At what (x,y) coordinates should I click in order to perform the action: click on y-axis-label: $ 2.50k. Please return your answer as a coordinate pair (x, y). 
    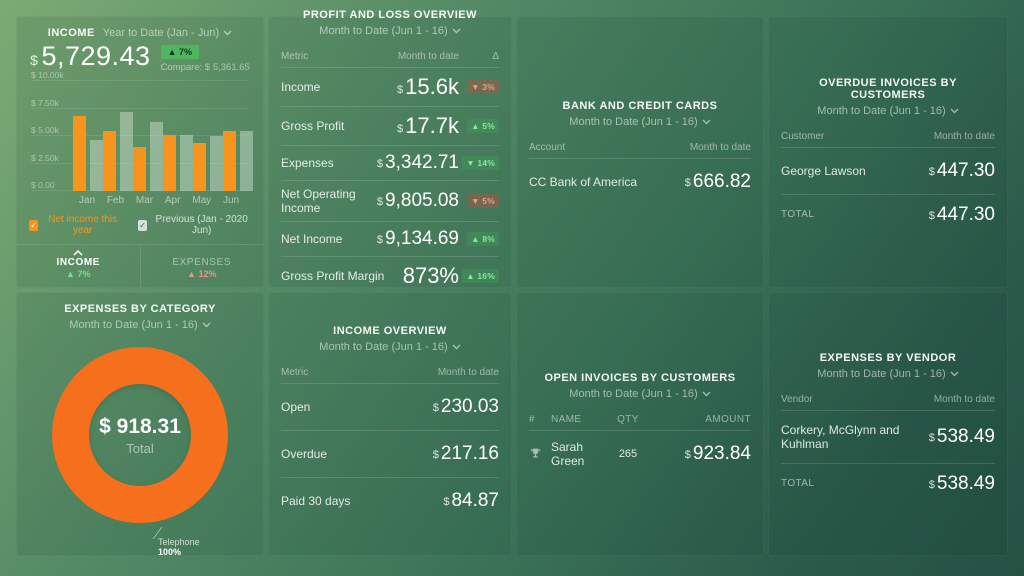
    Looking at the image, I should click on (45, 157).